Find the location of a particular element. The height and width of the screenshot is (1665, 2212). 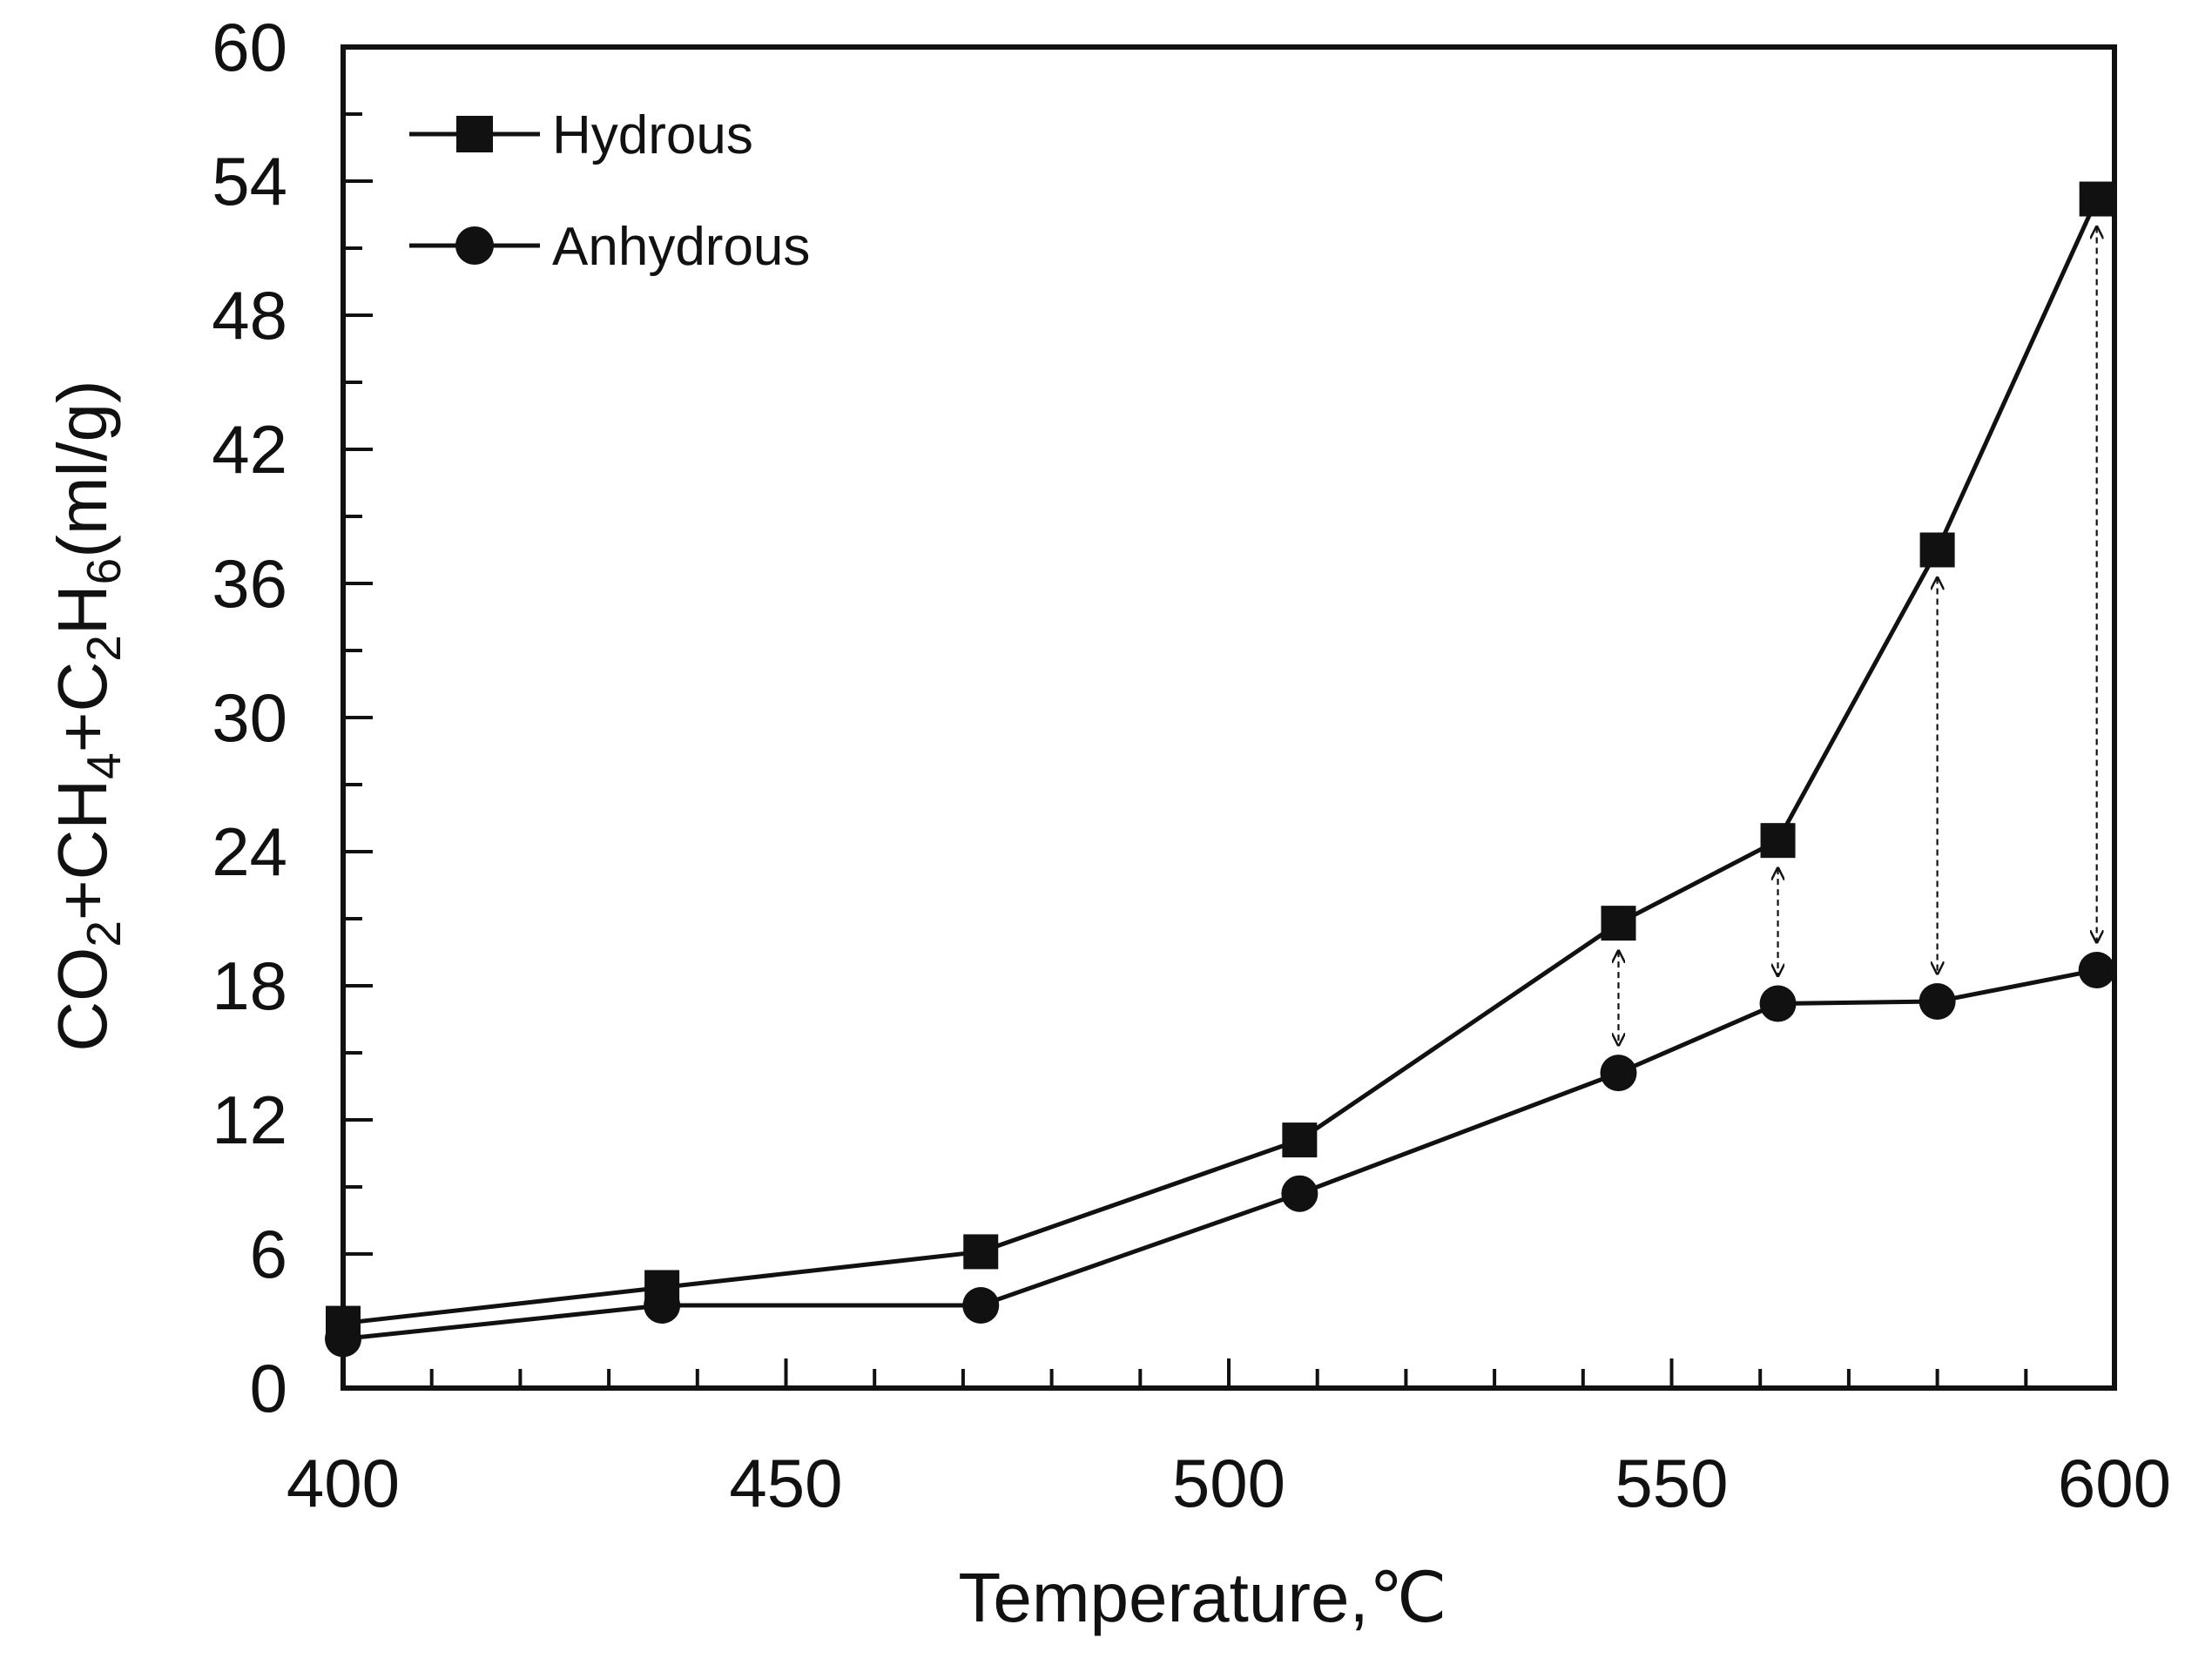

y-title-part: (ml/g) is located at coordinates (82, 468).